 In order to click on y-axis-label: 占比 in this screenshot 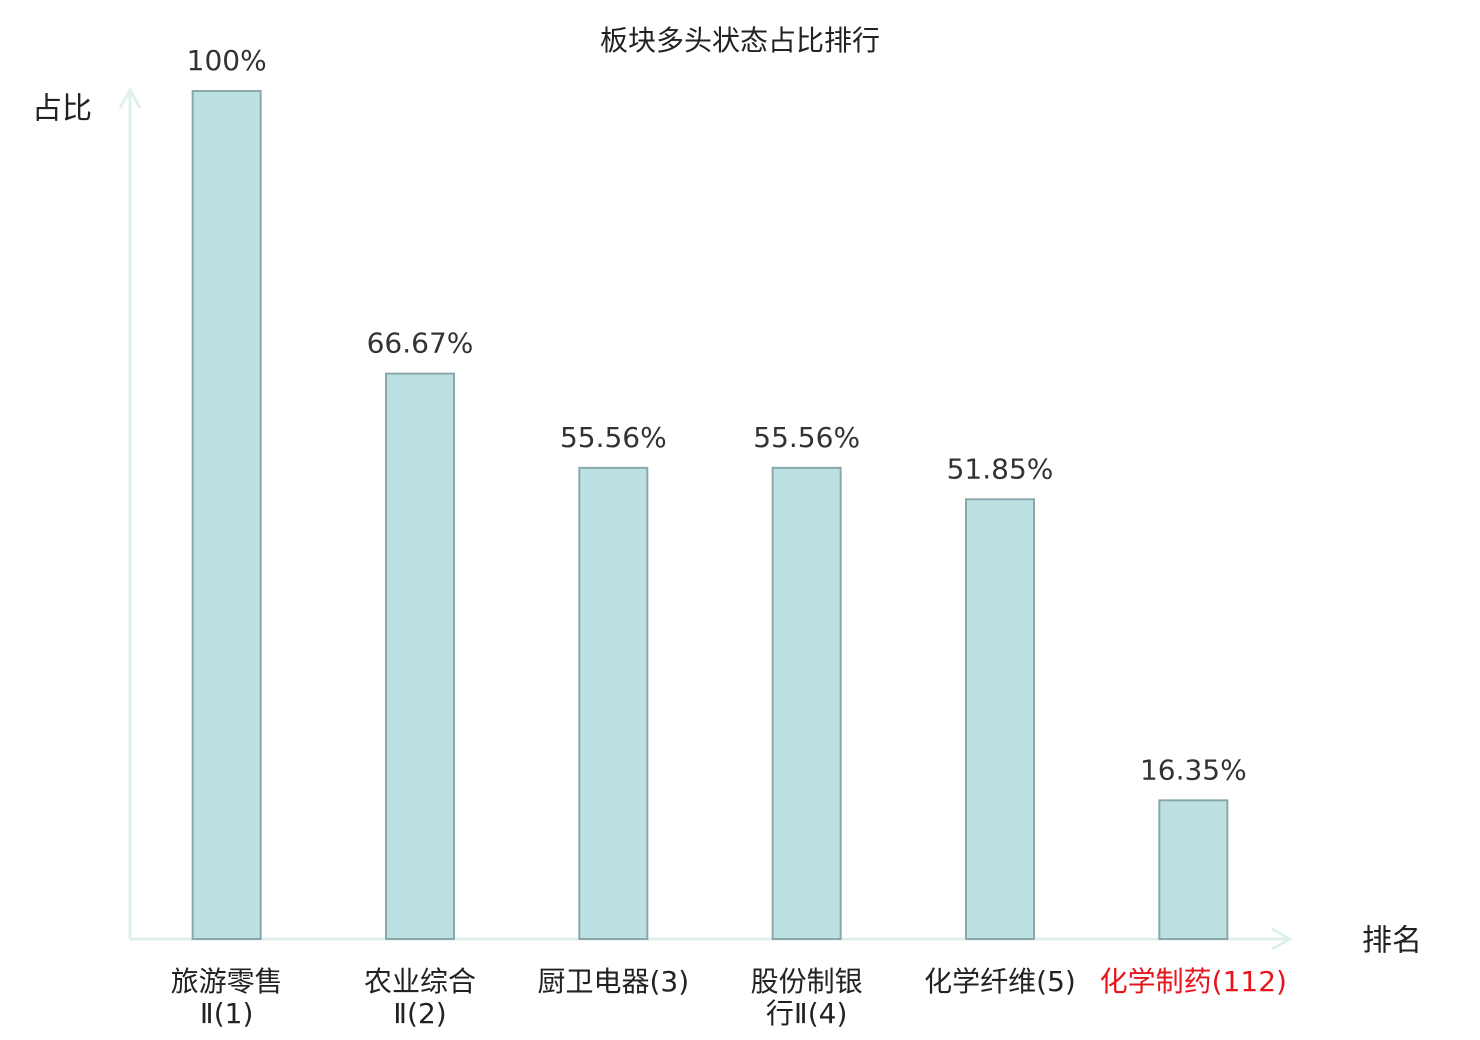, I will do `click(62, 109)`.